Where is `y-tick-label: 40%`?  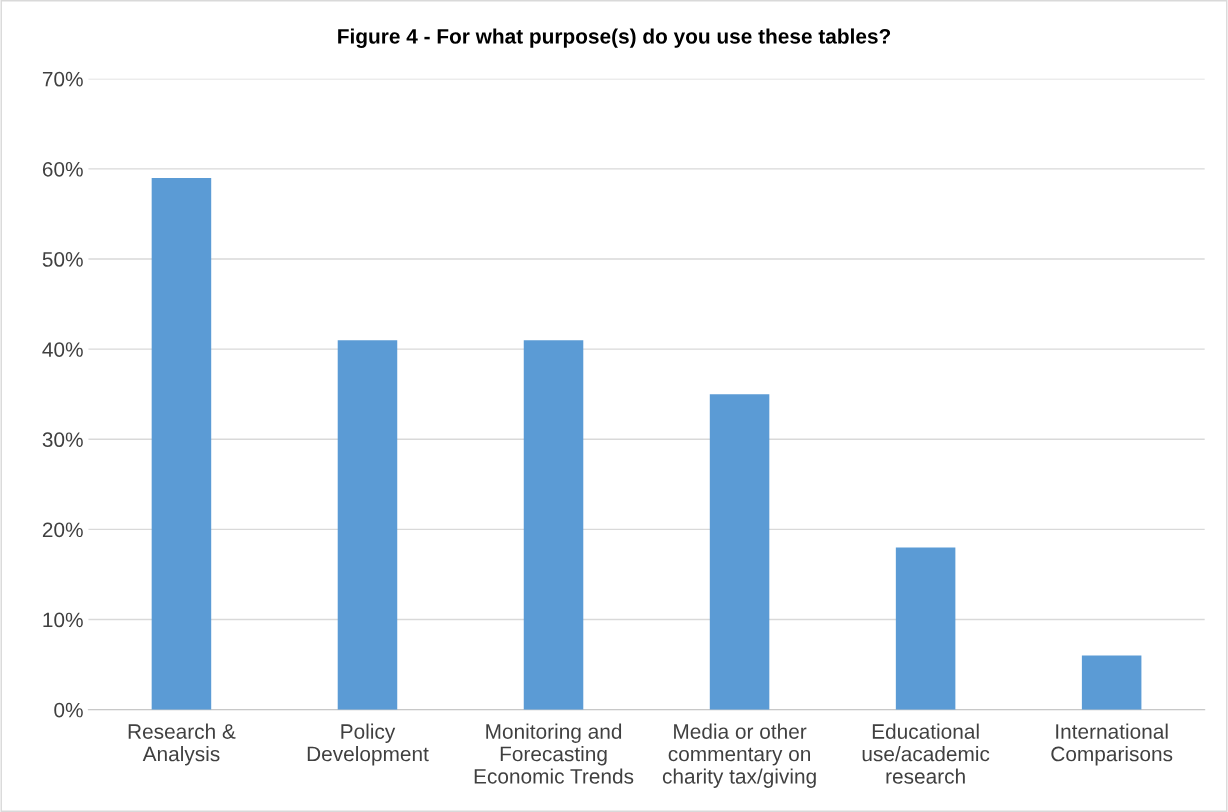
y-tick-label: 40% is located at coordinates (62, 349).